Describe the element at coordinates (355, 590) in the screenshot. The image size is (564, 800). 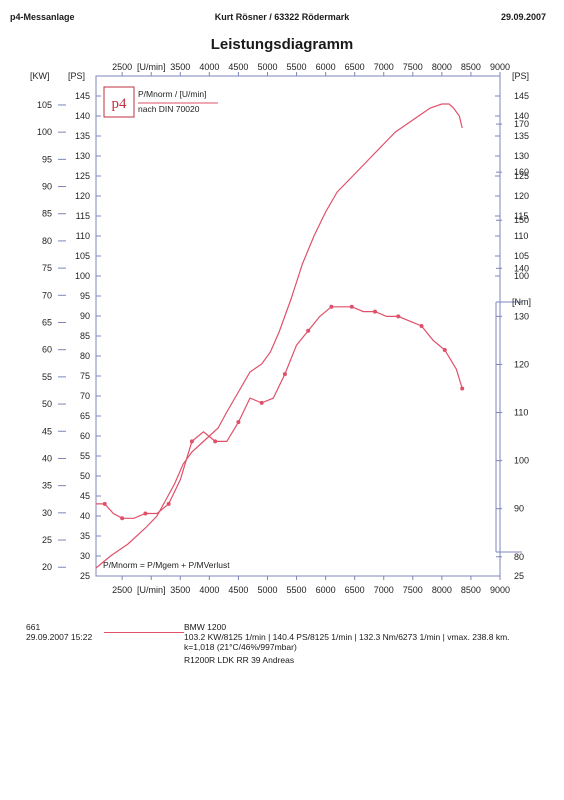
I see `x-tick-label-bottom: 6500` at that location.